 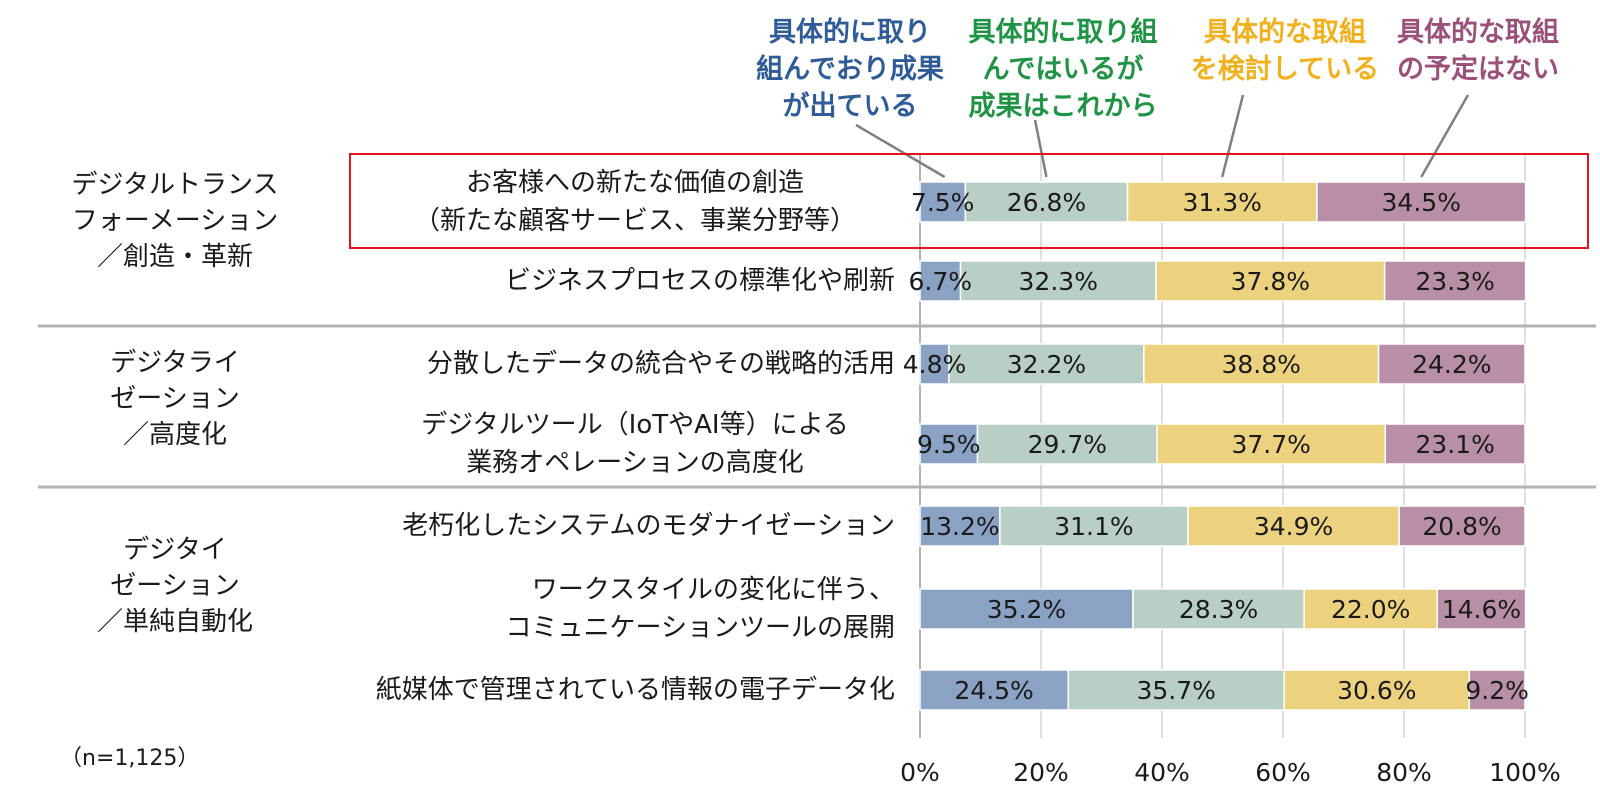 I want to click on value-label: 32.3%, so click(x=1058, y=281).